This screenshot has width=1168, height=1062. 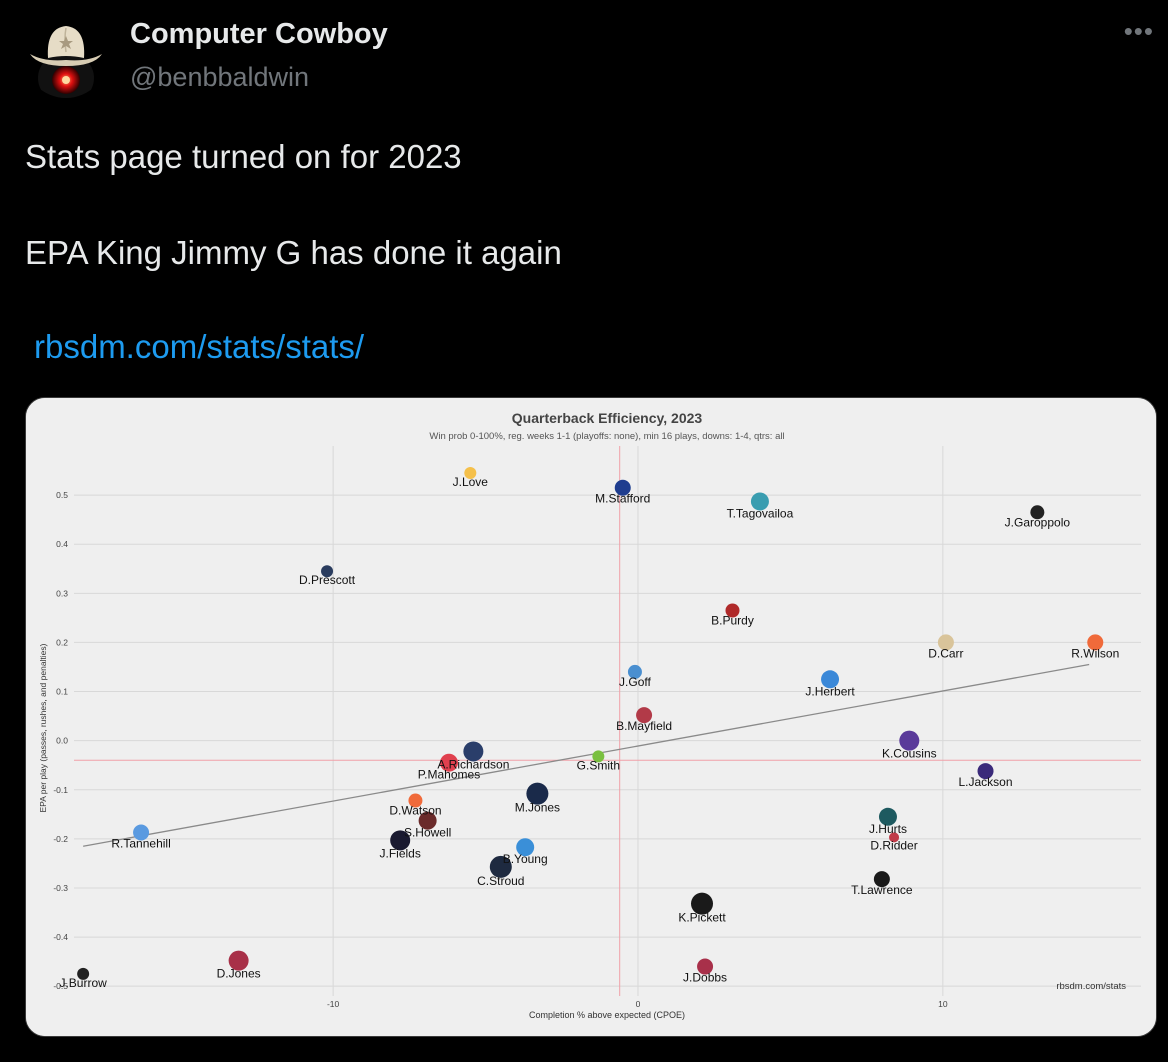 I want to click on tweet-link: rbsdm.com/stats/stats/, so click(x=199, y=346).